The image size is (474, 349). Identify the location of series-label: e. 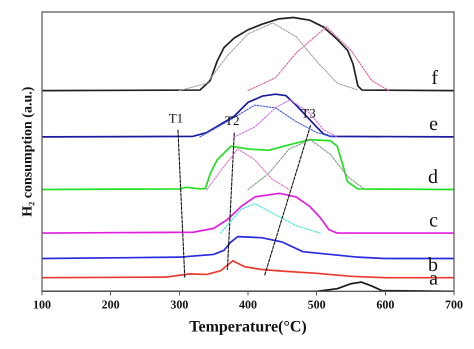
(433, 124).